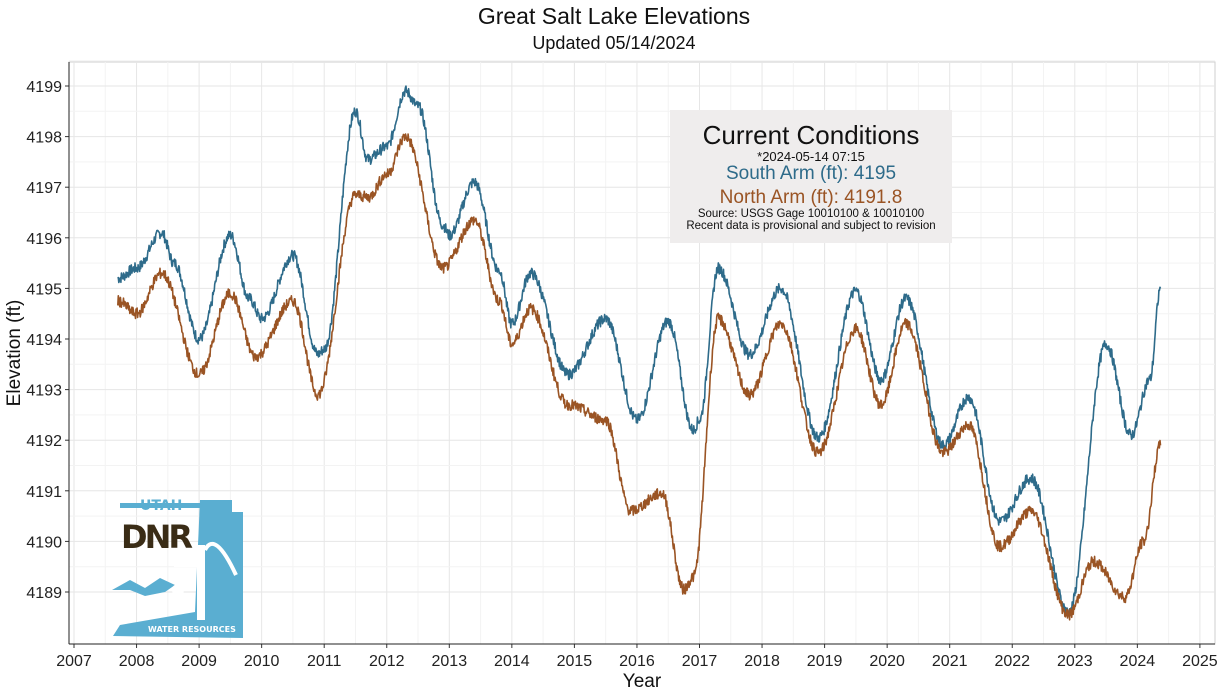  I want to click on x-tick-label: 2016, so click(637, 661).